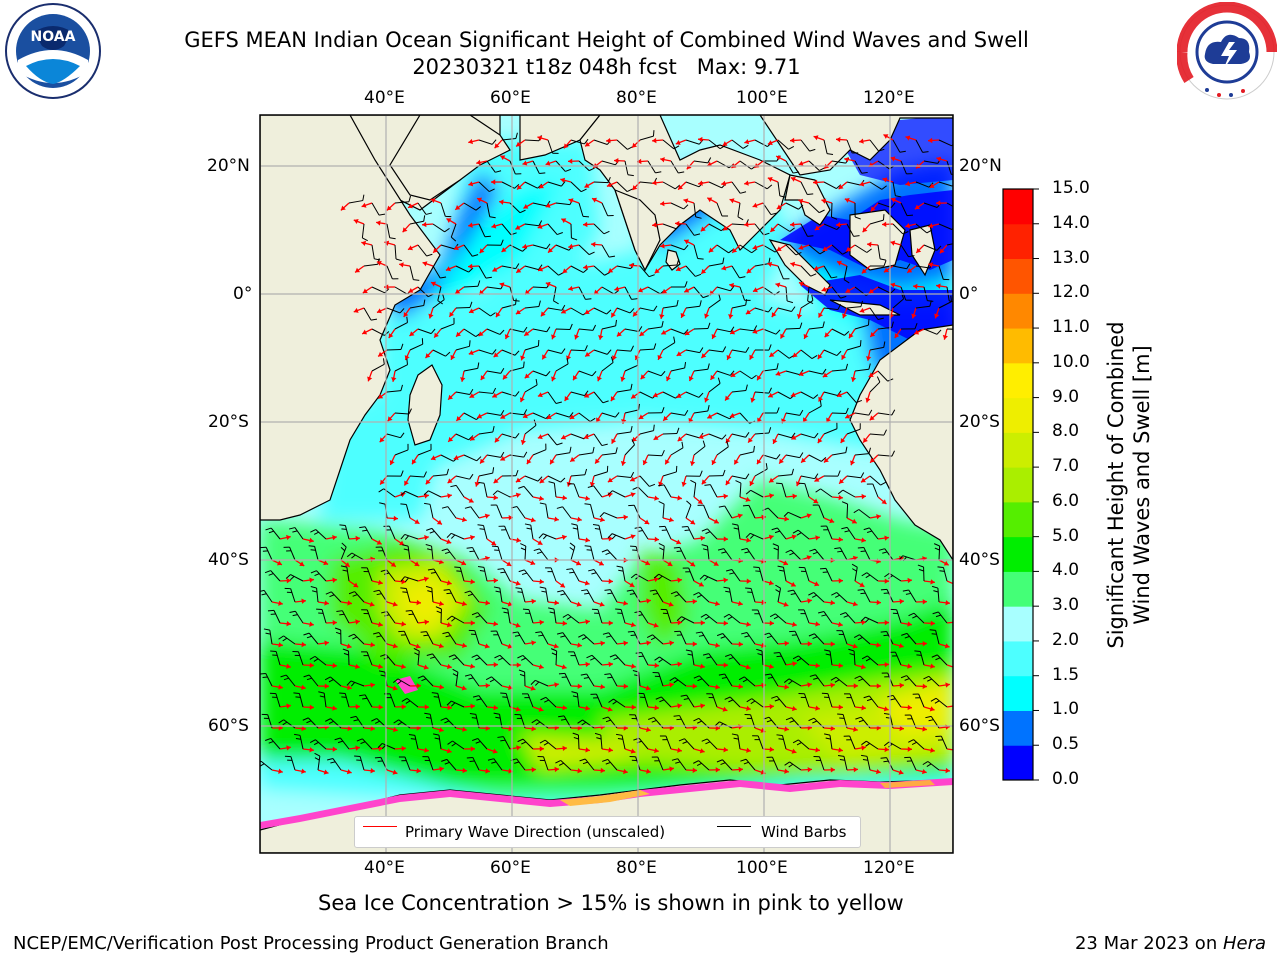 This screenshot has height=960, width=1280. What do you see at coordinates (1066, 466) in the screenshot?
I see `colorbar-tick-label: 7.0` at bounding box center [1066, 466].